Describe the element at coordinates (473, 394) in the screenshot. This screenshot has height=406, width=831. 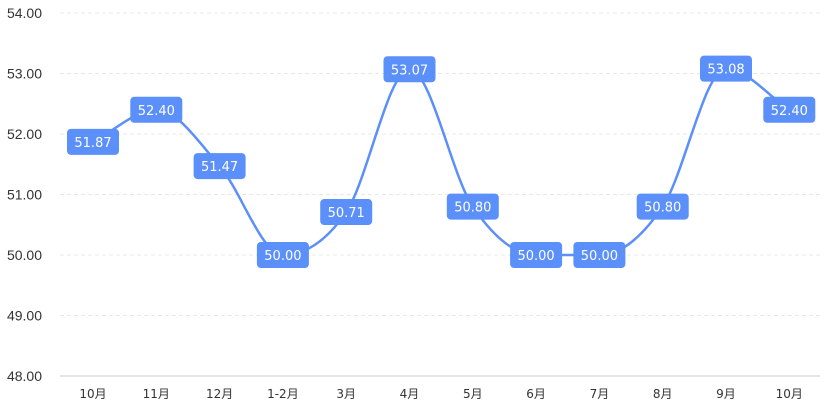
I see `x-tick-label: 5月` at that location.